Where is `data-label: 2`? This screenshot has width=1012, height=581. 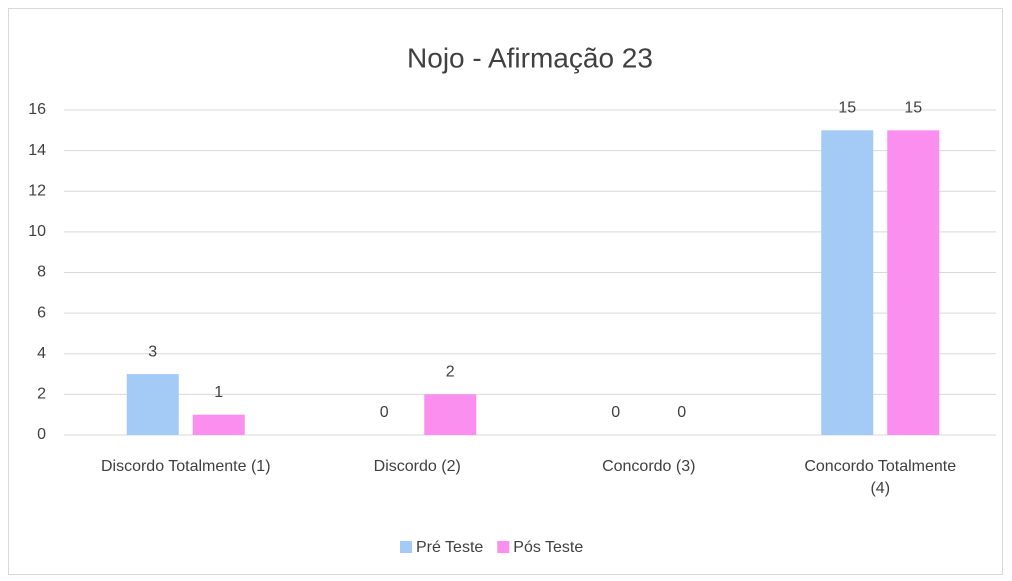 data-label: 2 is located at coordinates (450, 372).